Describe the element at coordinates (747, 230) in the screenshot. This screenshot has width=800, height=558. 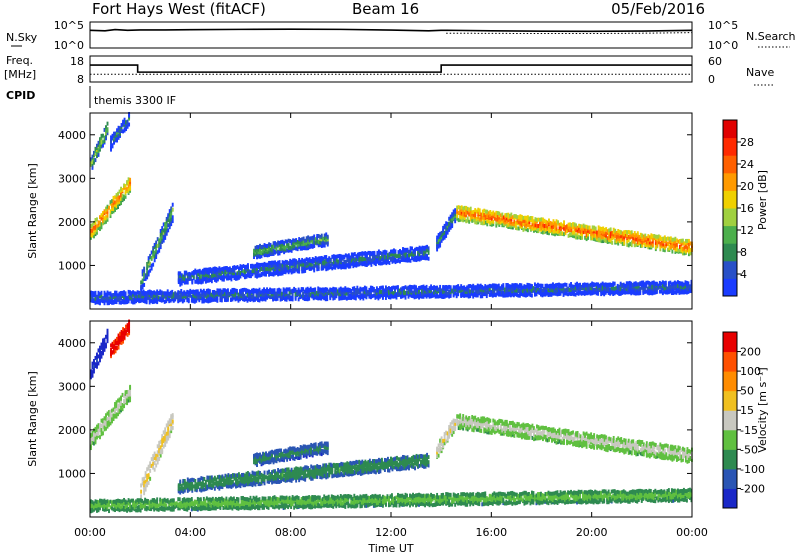
I see `colorbar-tick-label: 12` at that location.